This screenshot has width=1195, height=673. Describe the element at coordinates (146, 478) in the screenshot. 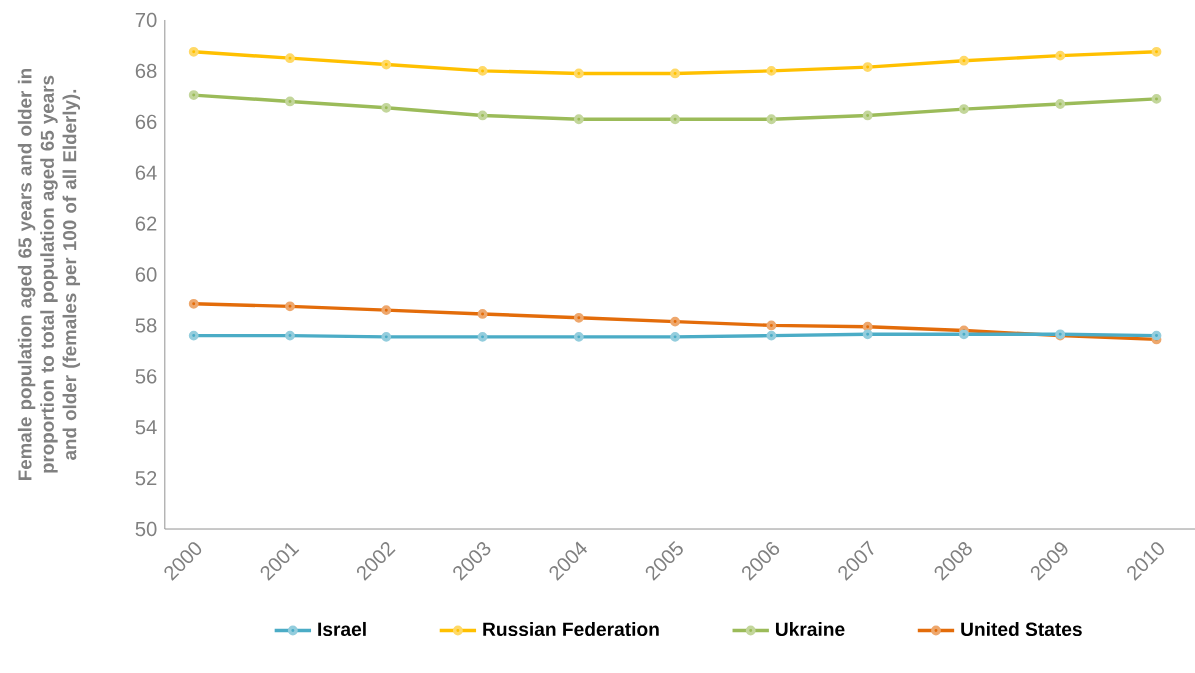

I see `y-tick-label: 52` at that location.